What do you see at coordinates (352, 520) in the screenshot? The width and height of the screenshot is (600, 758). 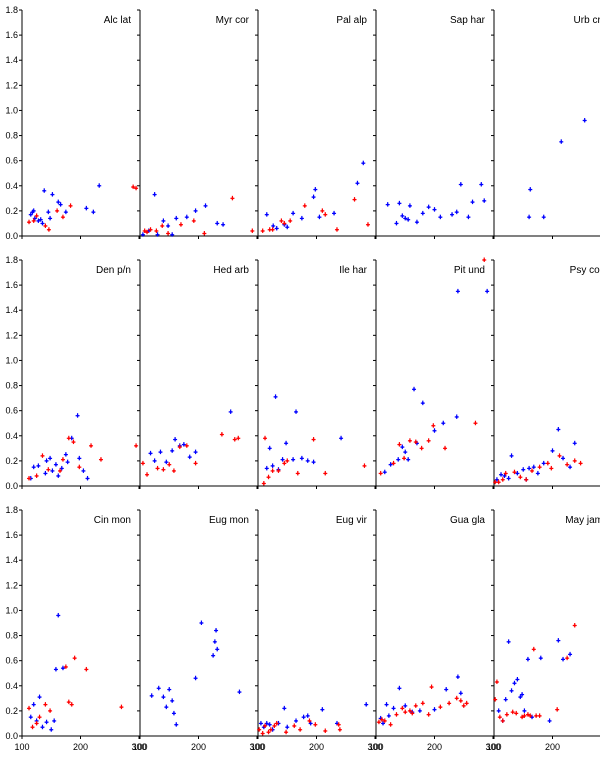 I see `panel-title: Eug vir` at bounding box center [352, 520].